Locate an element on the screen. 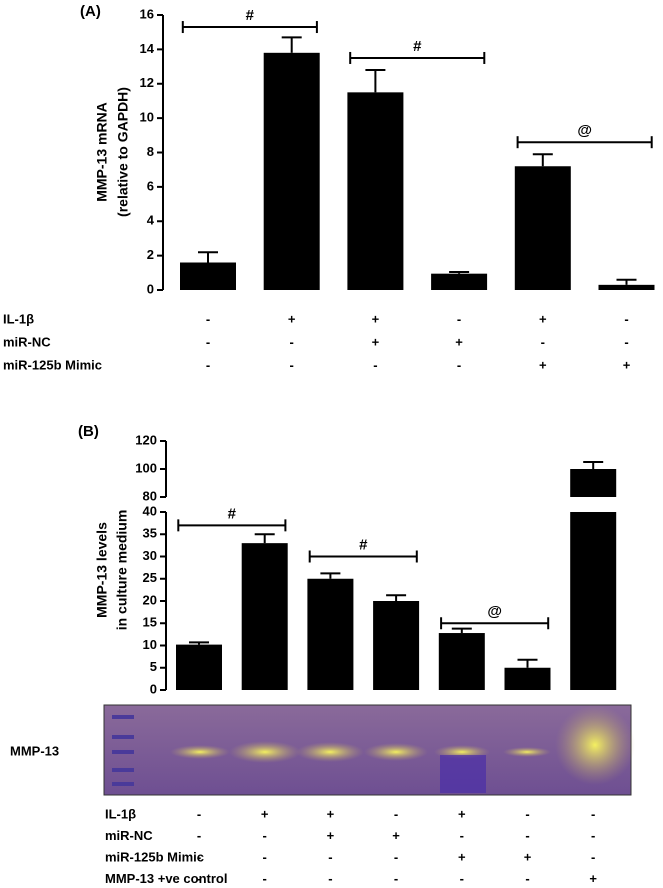 The width and height of the screenshot is (663, 888). y-tick-label: 40 is located at coordinates (150, 510).